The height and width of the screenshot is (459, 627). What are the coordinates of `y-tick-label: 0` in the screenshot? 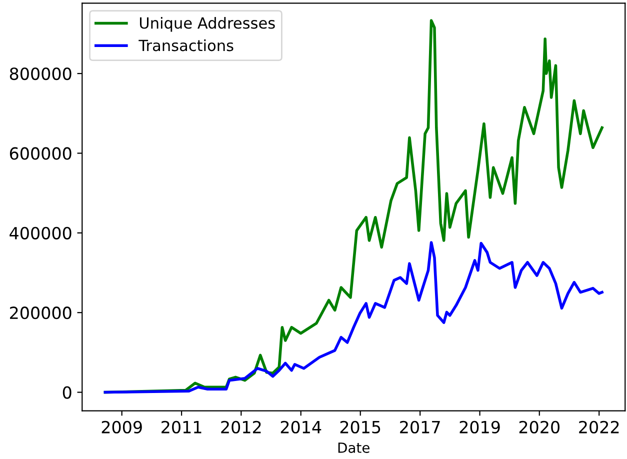 It's located at (67, 392).